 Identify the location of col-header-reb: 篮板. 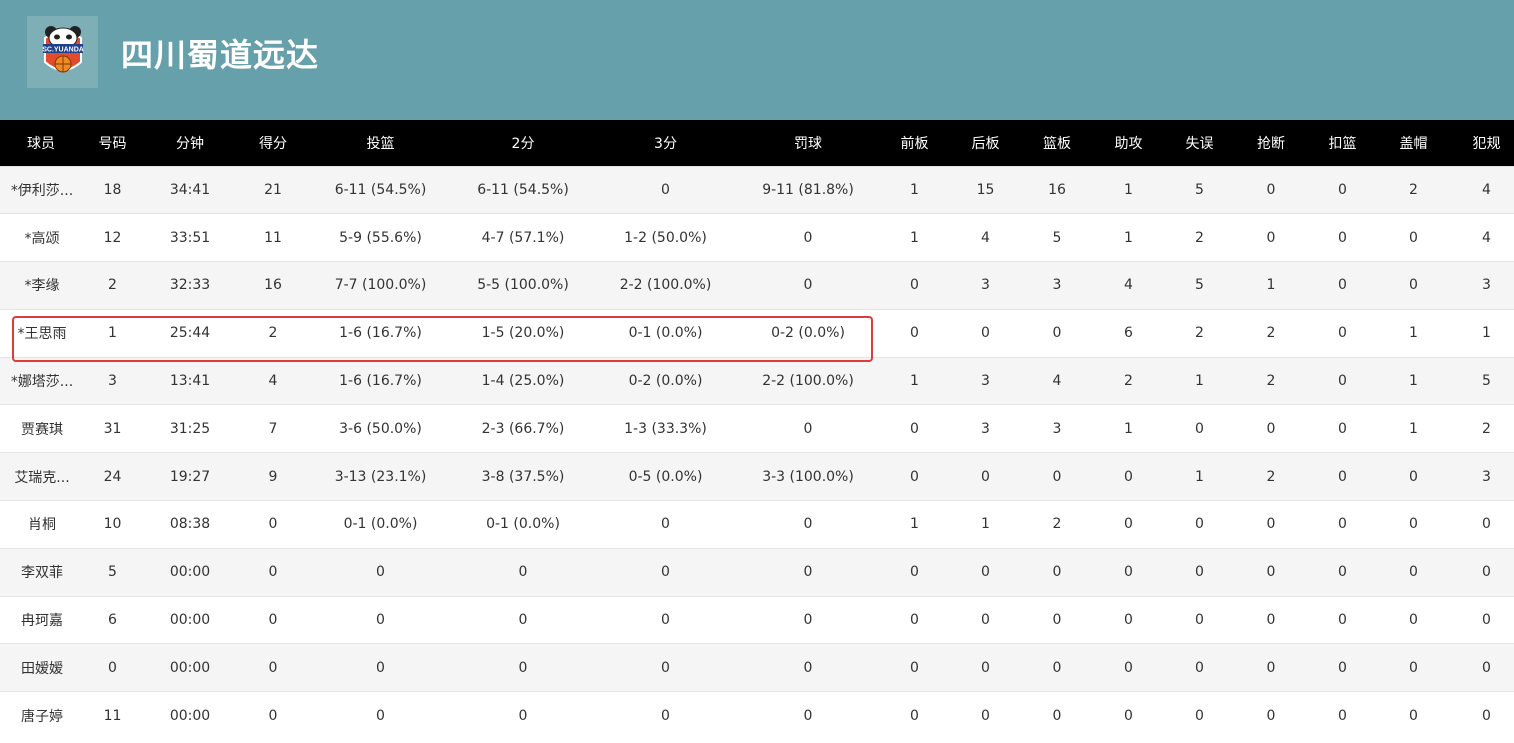
(1057, 143).